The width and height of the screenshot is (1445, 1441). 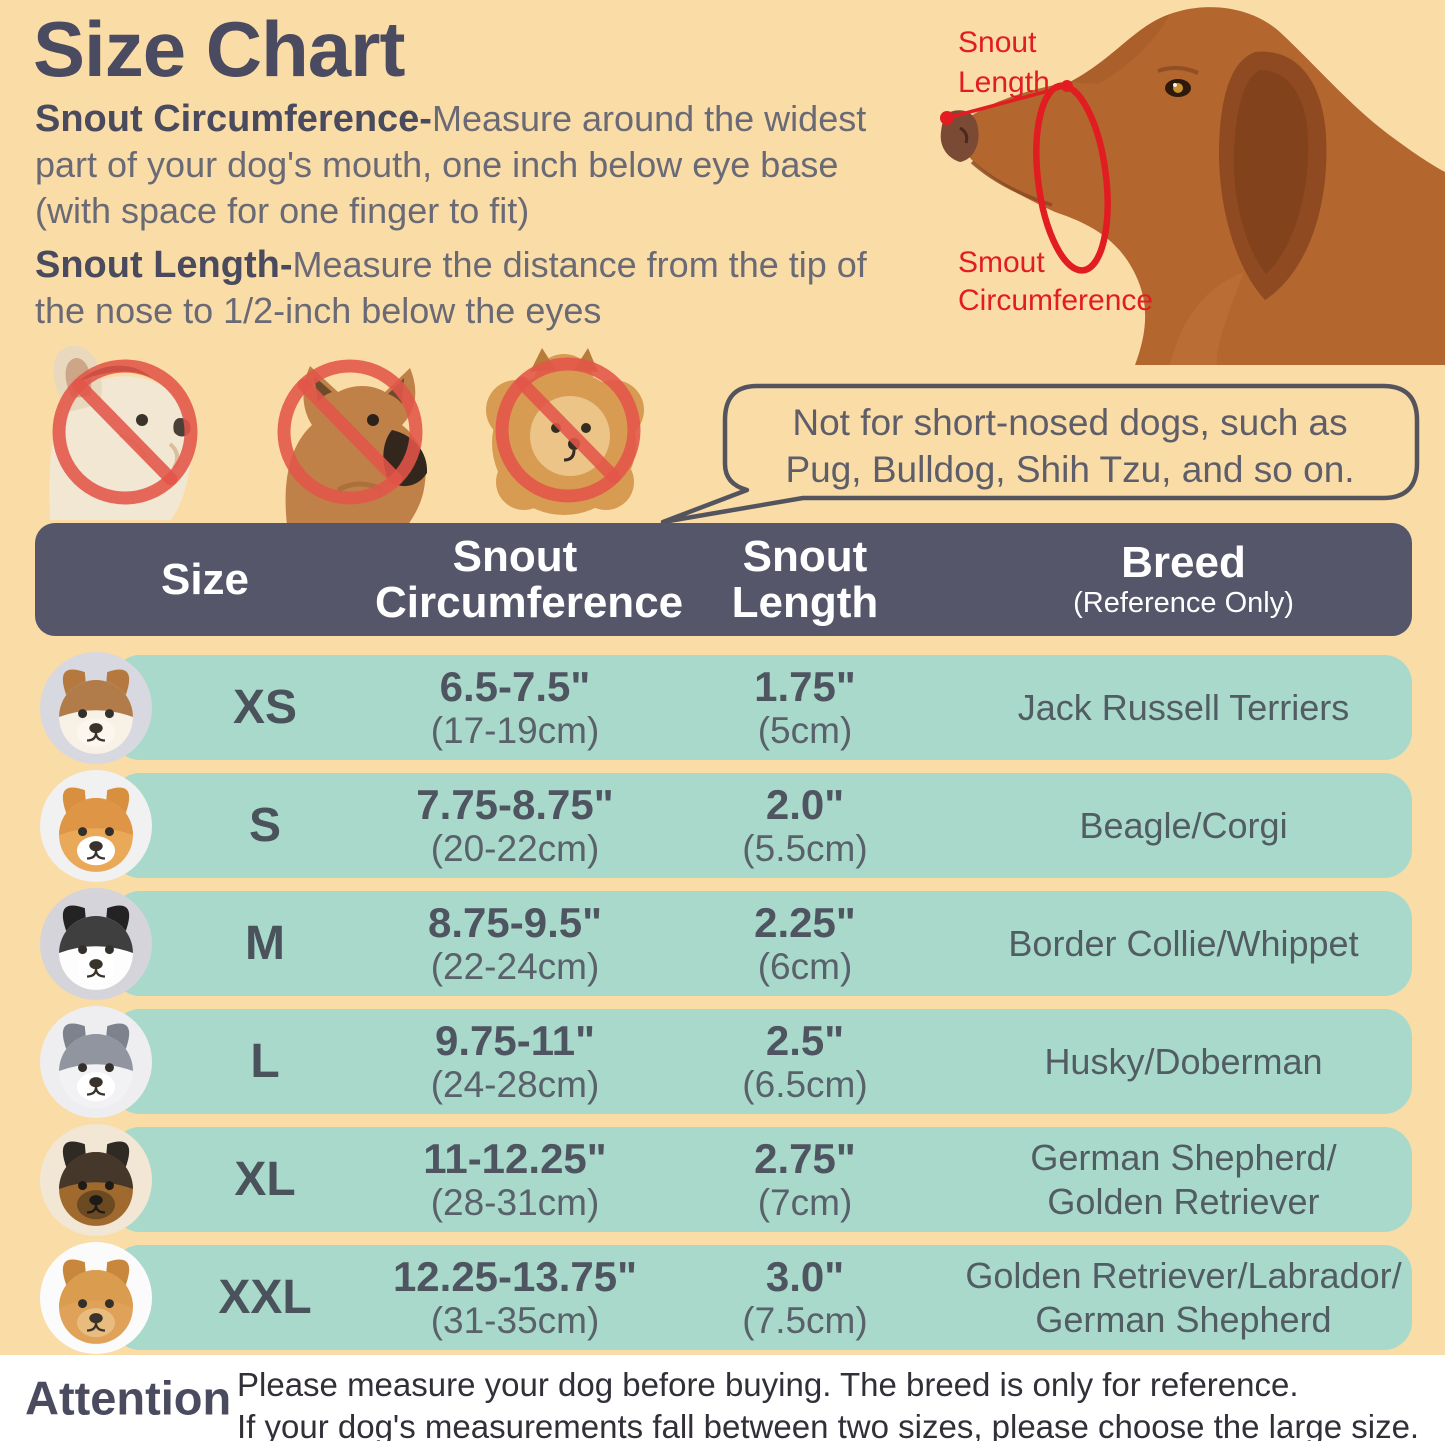 I want to click on length-cell: 2.25" (6cm), so click(x=805, y=942).